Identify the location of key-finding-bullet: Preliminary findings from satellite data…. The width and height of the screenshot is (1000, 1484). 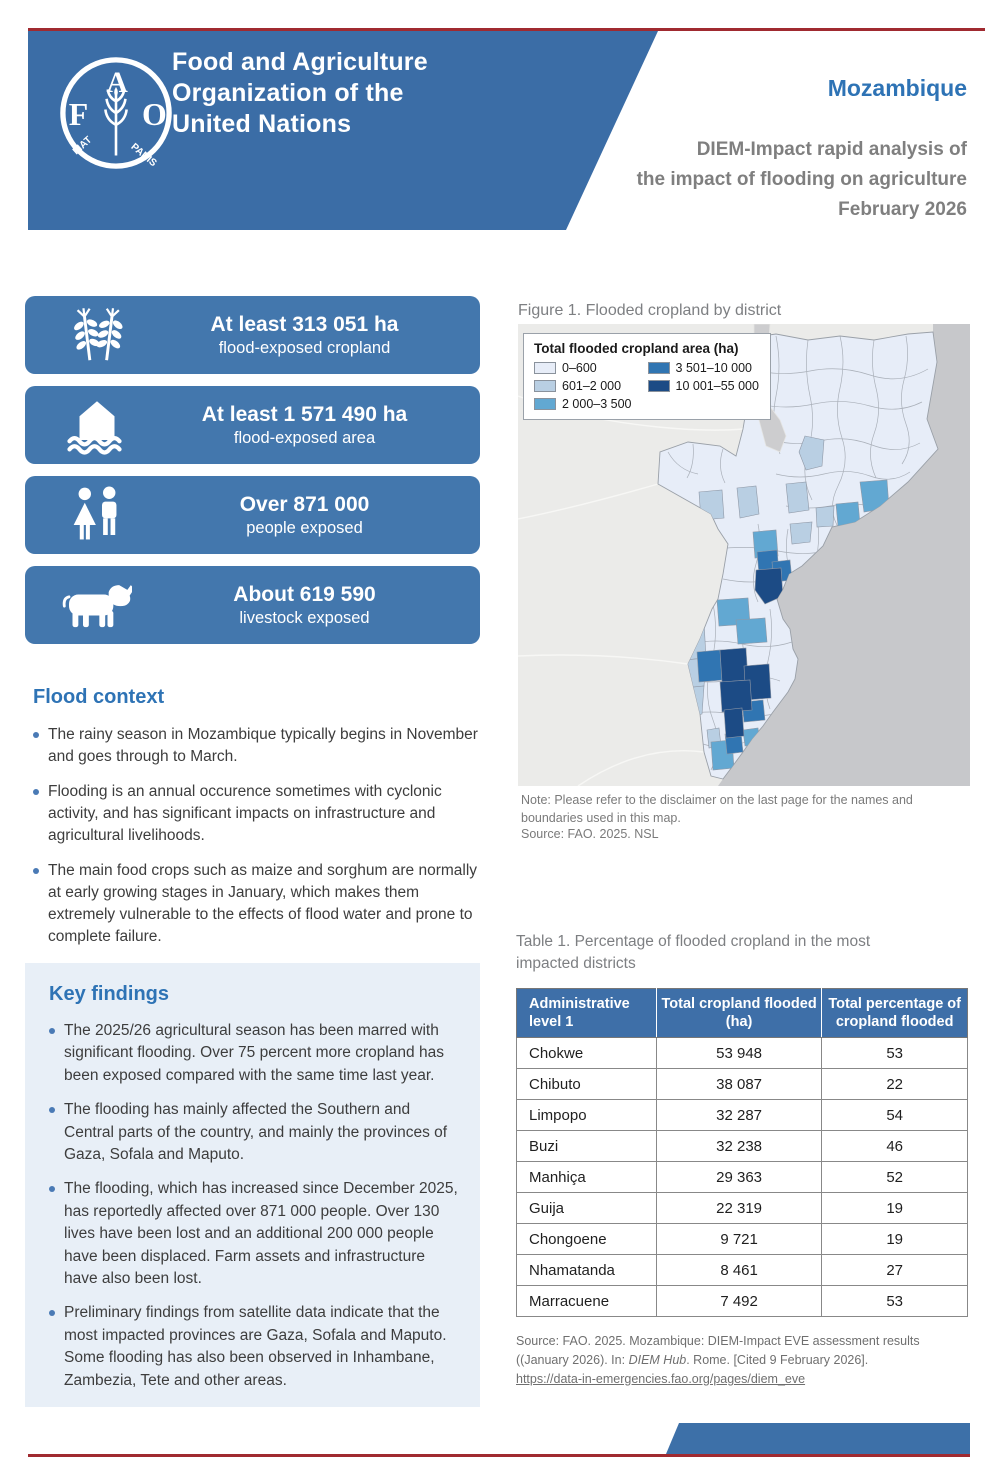
(253, 1347).